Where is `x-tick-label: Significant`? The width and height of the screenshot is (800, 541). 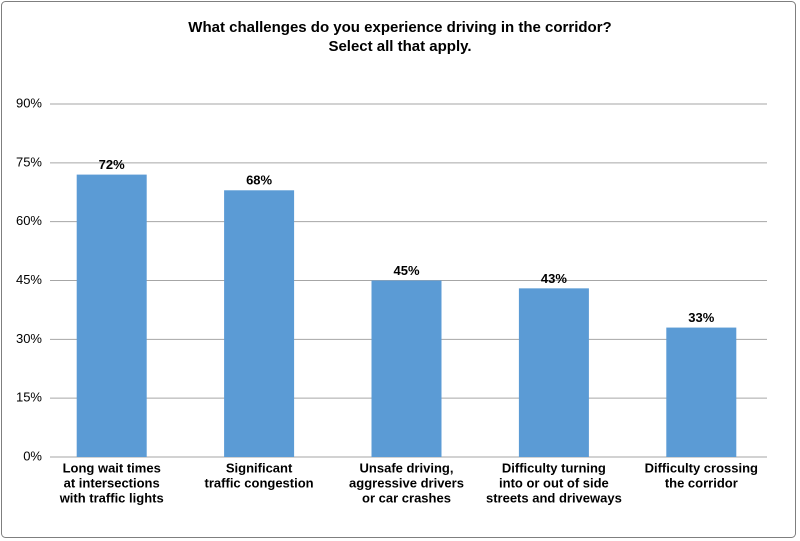
x-tick-label: Significant is located at coordinates (259, 467).